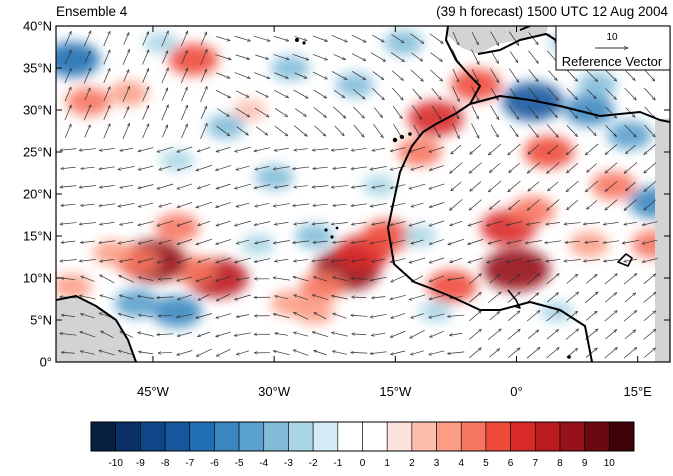 The height and width of the screenshot is (476, 673). Describe the element at coordinates (613, 48) in the screenshot. I see `reference-vector-box: 10 Reference Vector` at that location.